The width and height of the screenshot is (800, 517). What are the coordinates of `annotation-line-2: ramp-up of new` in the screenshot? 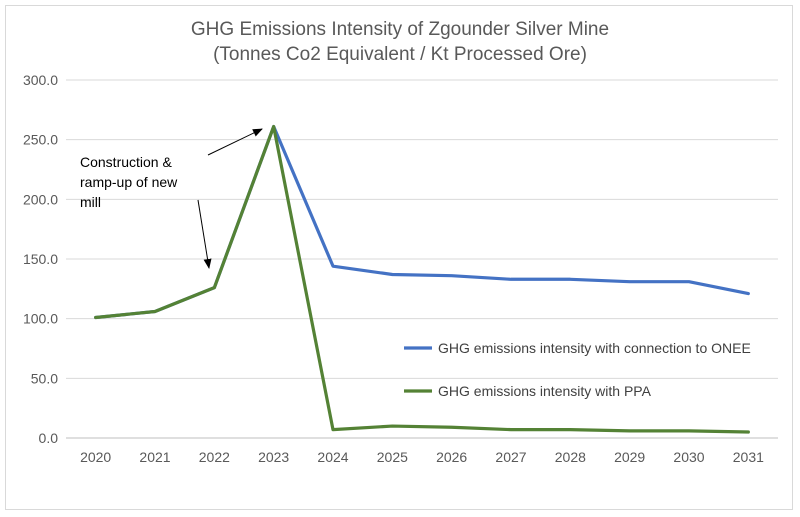 It's located at (129, 182).